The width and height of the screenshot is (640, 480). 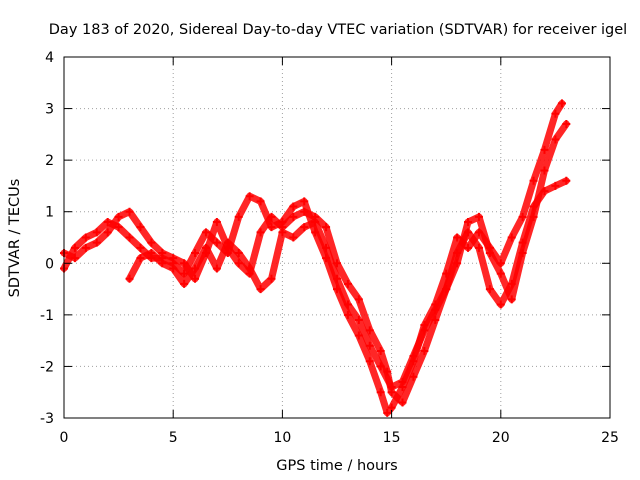 What do you see at coordinates (336, 466) in the screenshot?
I see `x-axis-label: GPS time / hours` at bounding box center [336, 466].